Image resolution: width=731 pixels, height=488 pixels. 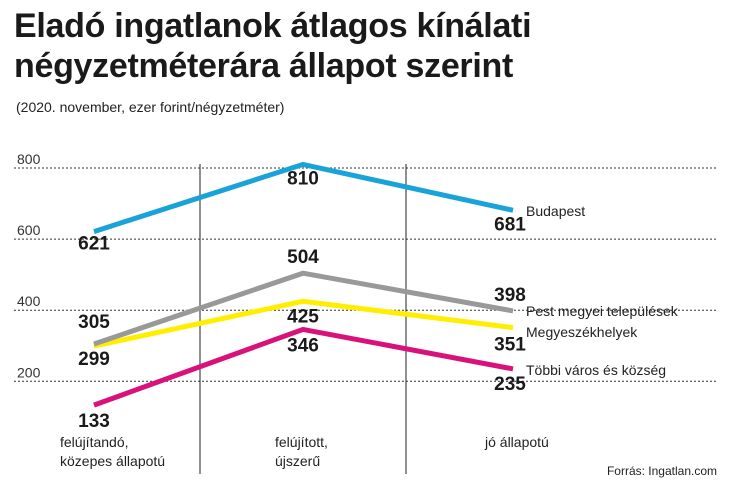 What do you see at coordinates (510, 345) in the screenshot?
I see `data-label-s3-3: 351` at bounding box center [510, 345].